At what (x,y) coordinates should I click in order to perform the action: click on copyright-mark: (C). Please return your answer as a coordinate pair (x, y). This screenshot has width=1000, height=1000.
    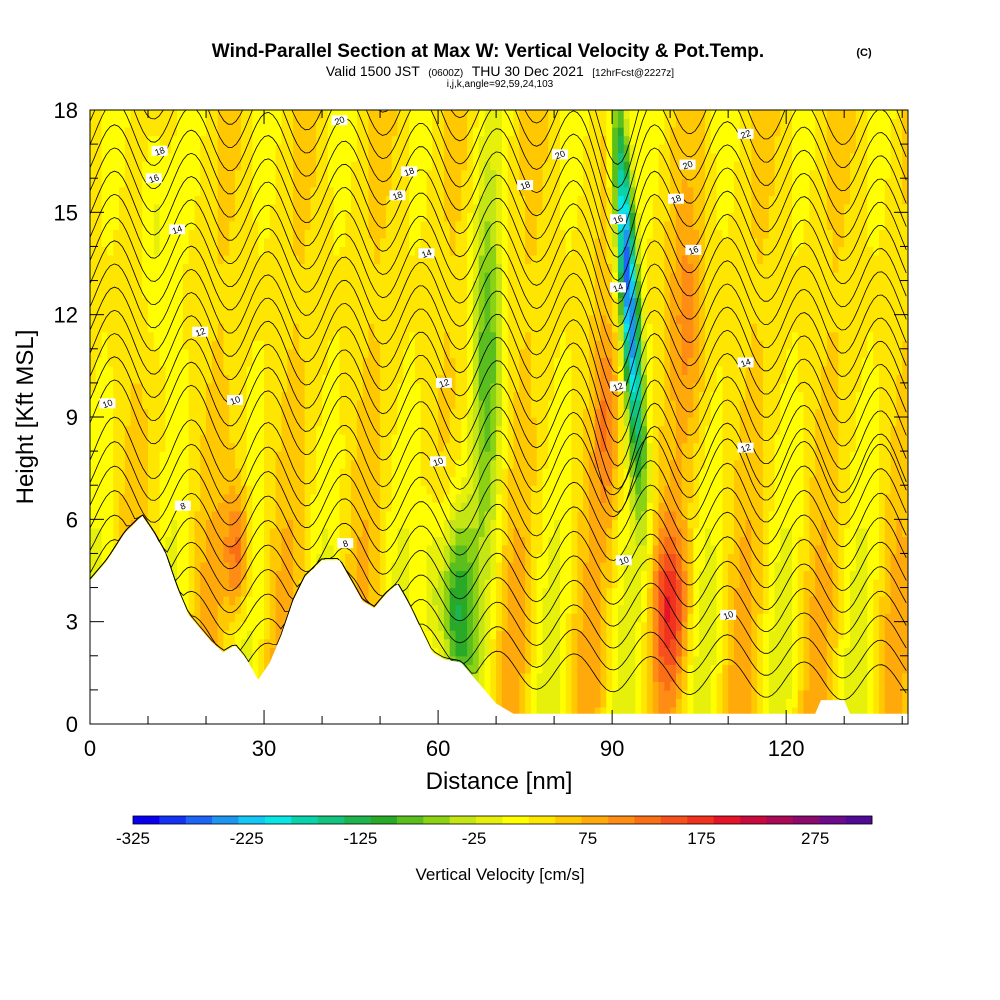
    Looking at the image, I should click on (864, 53).